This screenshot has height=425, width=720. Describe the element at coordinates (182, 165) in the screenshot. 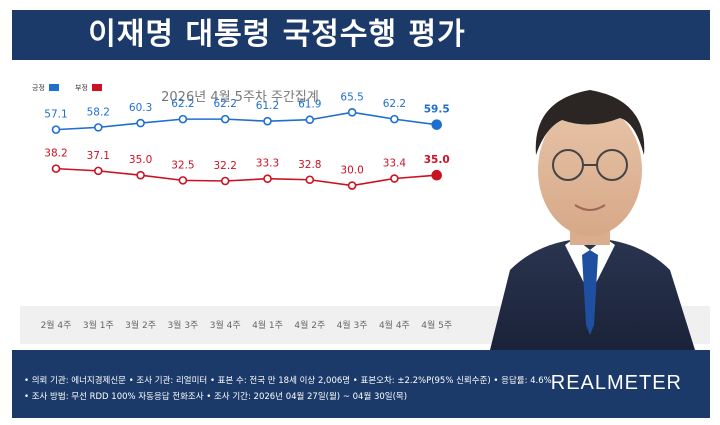

I see `data-label-1-3: 32.5` at that location.